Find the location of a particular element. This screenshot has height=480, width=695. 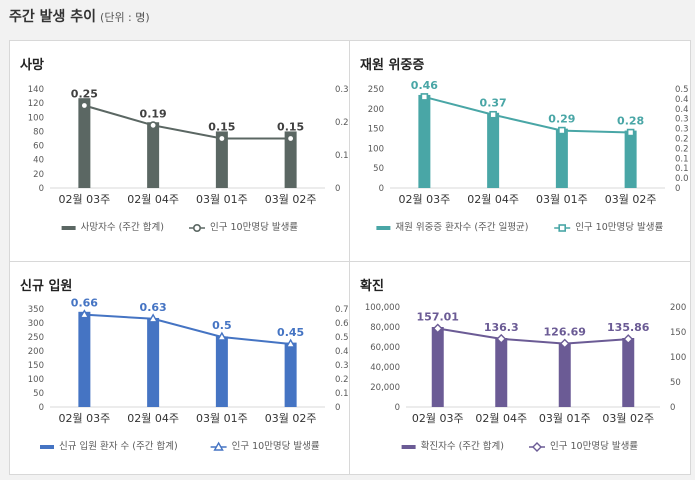

legend-bar-label: 신규 입원 환자 수 (주간 합계) is located at coordinates (118, 446).